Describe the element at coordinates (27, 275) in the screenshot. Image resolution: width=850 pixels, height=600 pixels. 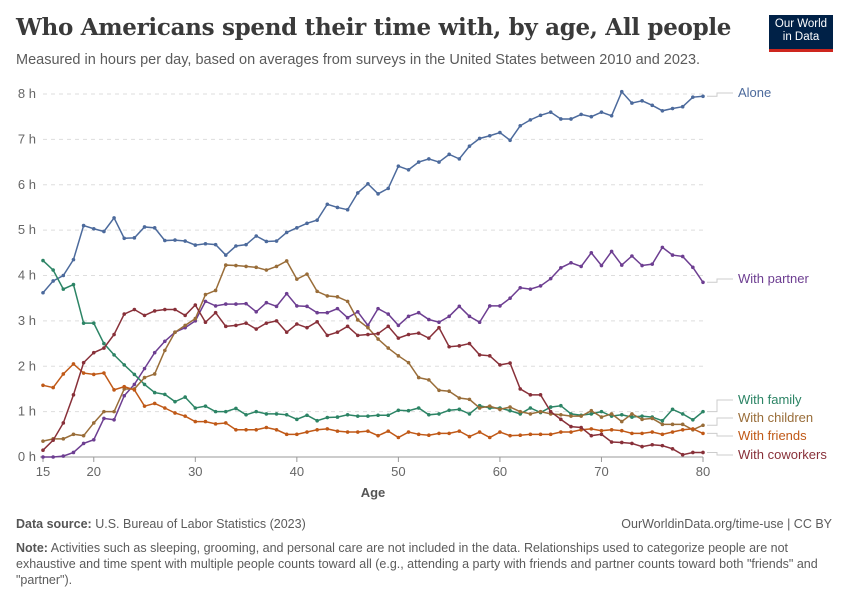
I see `y-tick-label: 4 h` at that location.